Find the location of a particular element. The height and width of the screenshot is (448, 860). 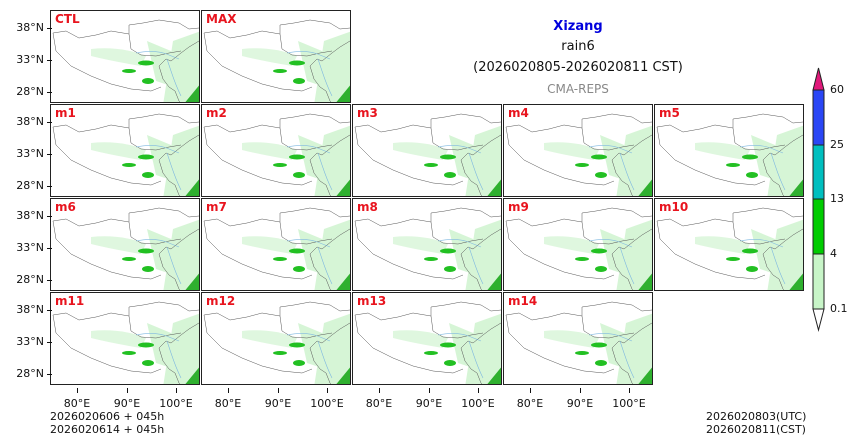

panel-label: m7 is located at coordinates (216, 207).